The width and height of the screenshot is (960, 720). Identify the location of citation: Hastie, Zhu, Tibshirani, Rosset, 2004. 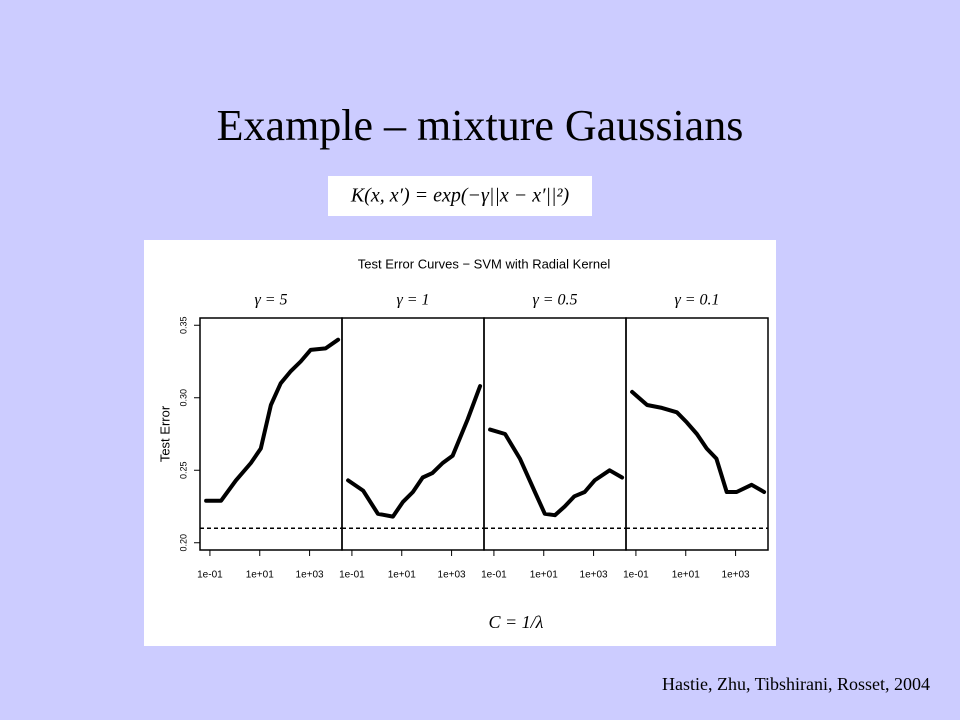
(796, 684).